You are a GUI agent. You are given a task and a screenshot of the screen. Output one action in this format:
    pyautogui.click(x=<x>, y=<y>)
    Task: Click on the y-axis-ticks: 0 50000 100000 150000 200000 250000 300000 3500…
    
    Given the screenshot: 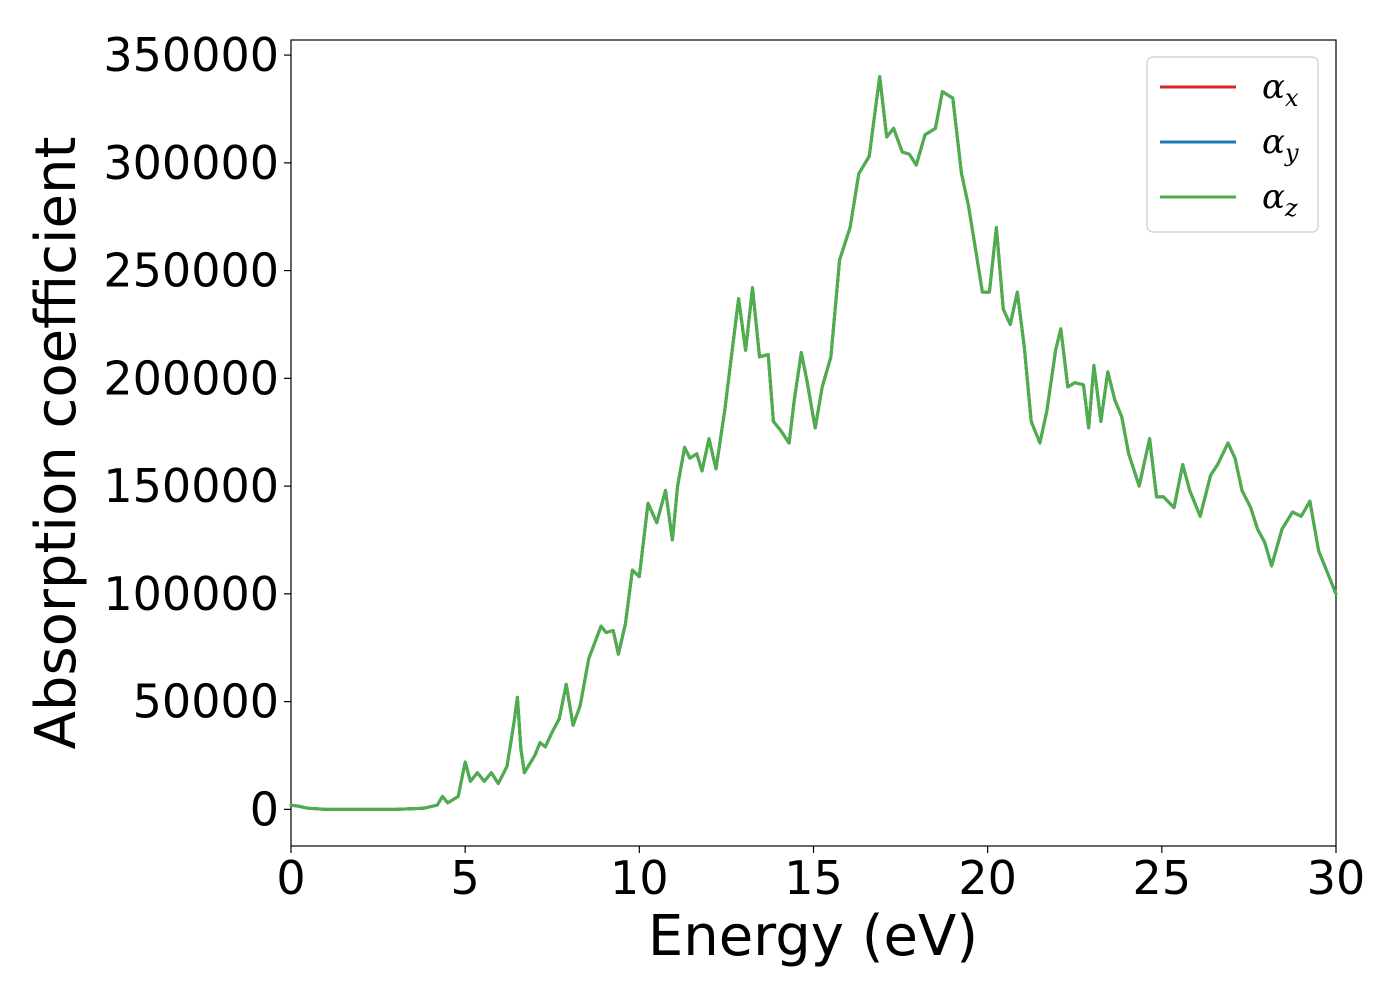 What is the action you would take?
    pyautogui.click(x=197, y=432)
    